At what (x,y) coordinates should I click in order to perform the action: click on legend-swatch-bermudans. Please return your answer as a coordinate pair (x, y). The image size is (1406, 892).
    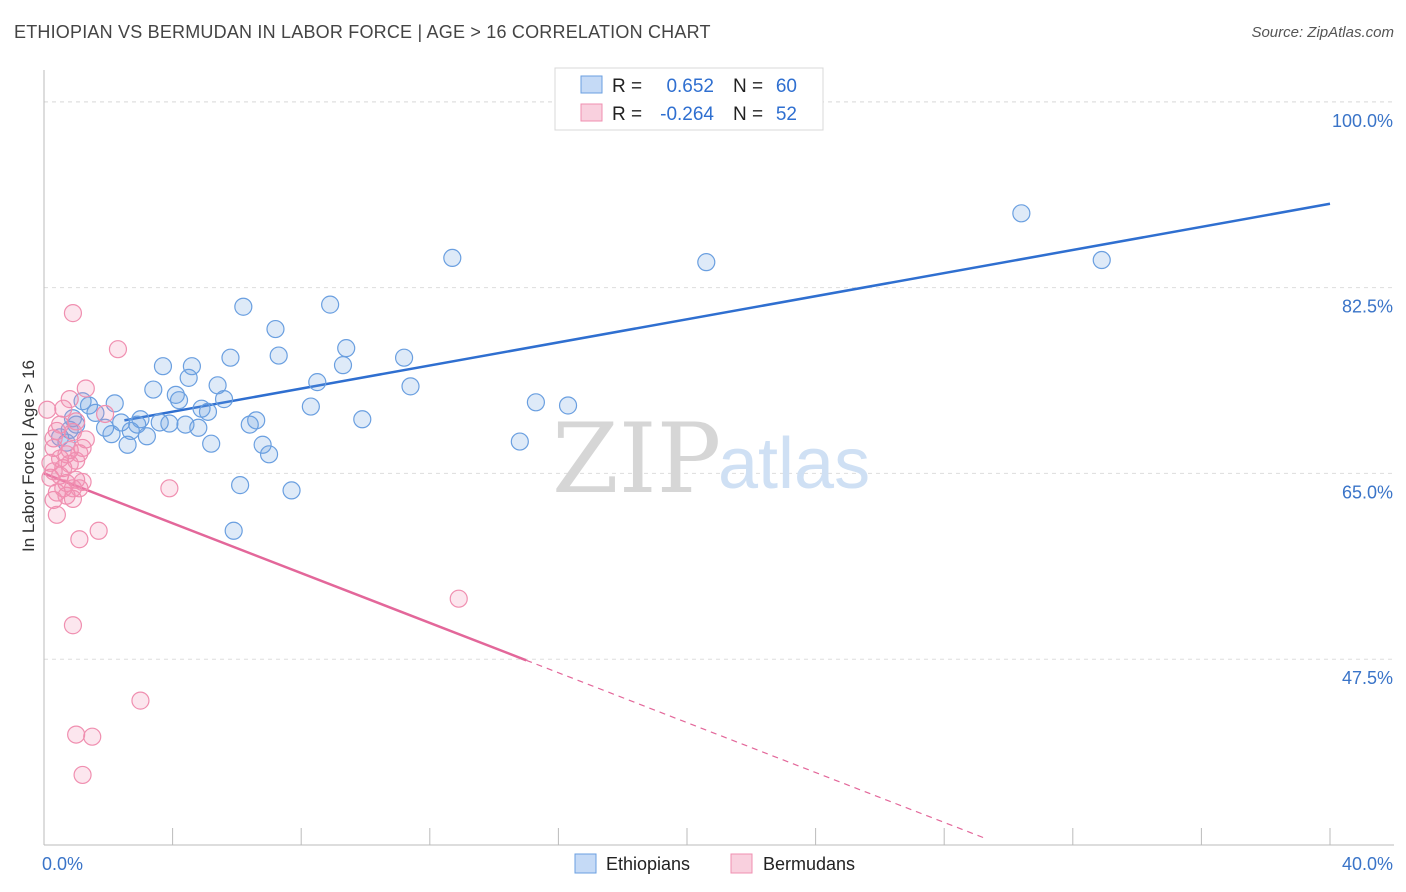
    Looking at the image, I should click on (591, 112).